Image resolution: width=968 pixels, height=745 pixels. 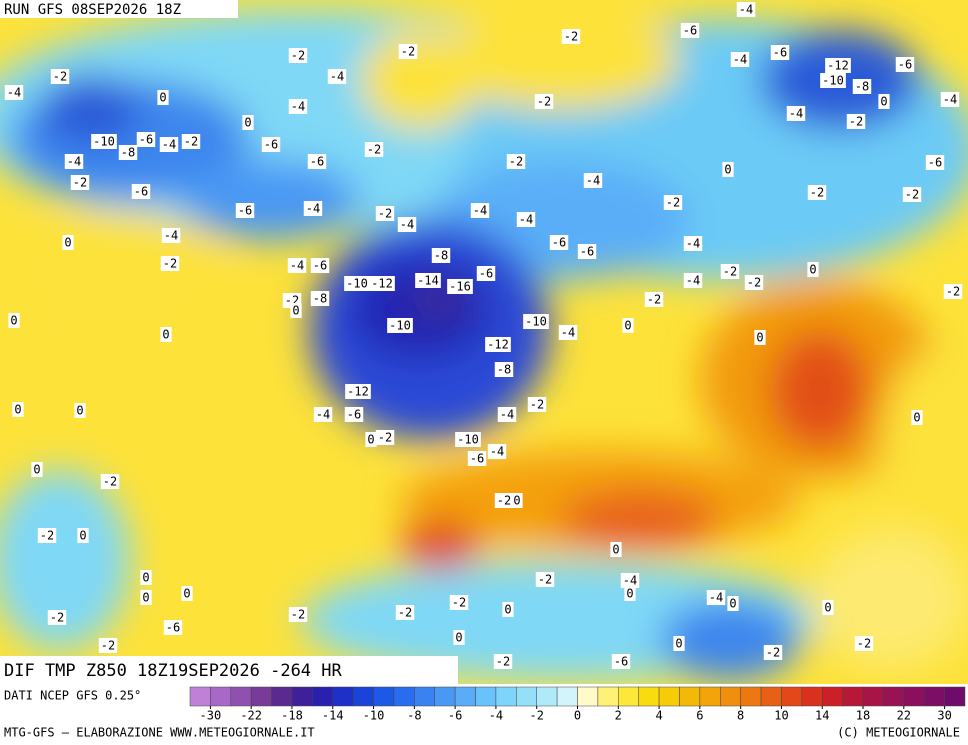 What do you see at coordinates (92, 10) in the screenshot?
I see `run-title: RUN GFS 08SEP2026 18Z` at bounding box center [92, 10].